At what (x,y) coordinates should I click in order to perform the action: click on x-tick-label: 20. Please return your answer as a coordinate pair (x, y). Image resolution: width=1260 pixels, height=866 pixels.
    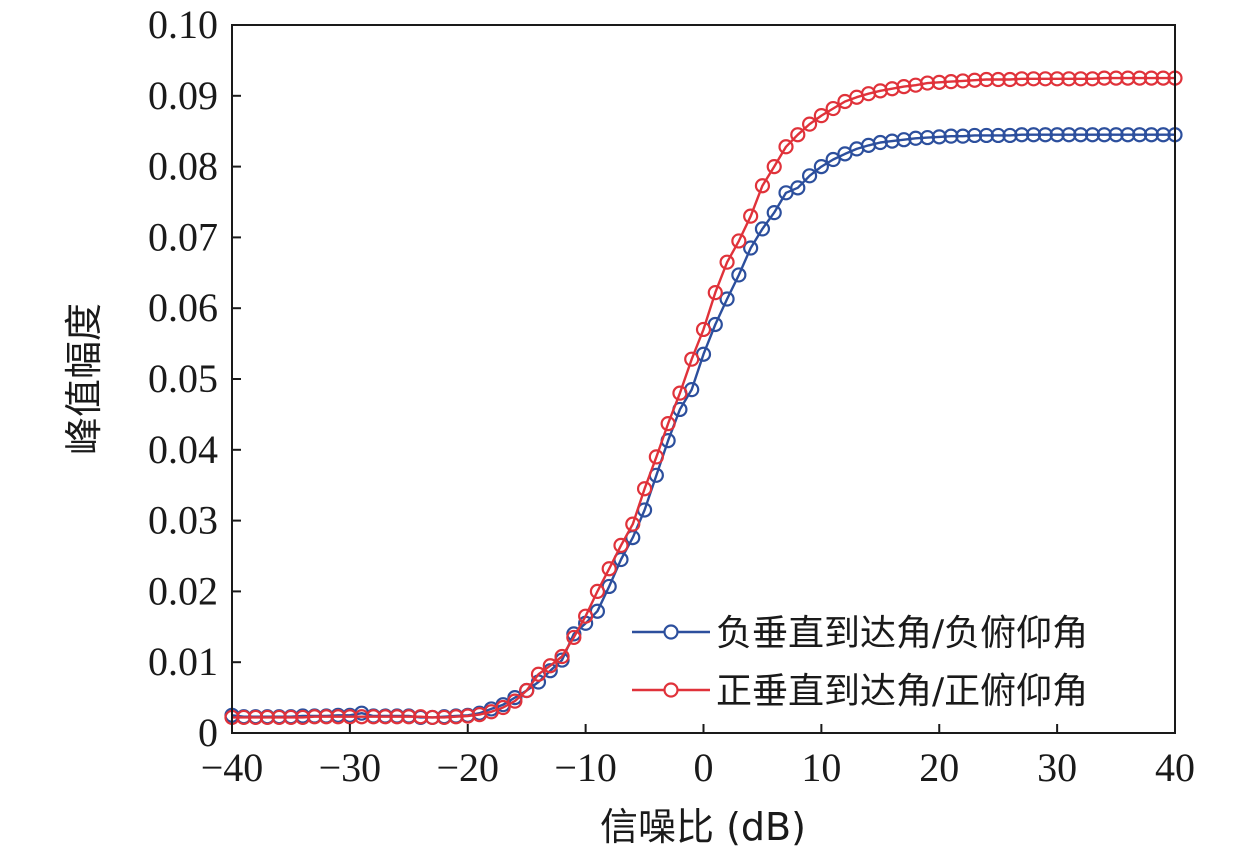
    Looking at the image, I should click on (939, 767).